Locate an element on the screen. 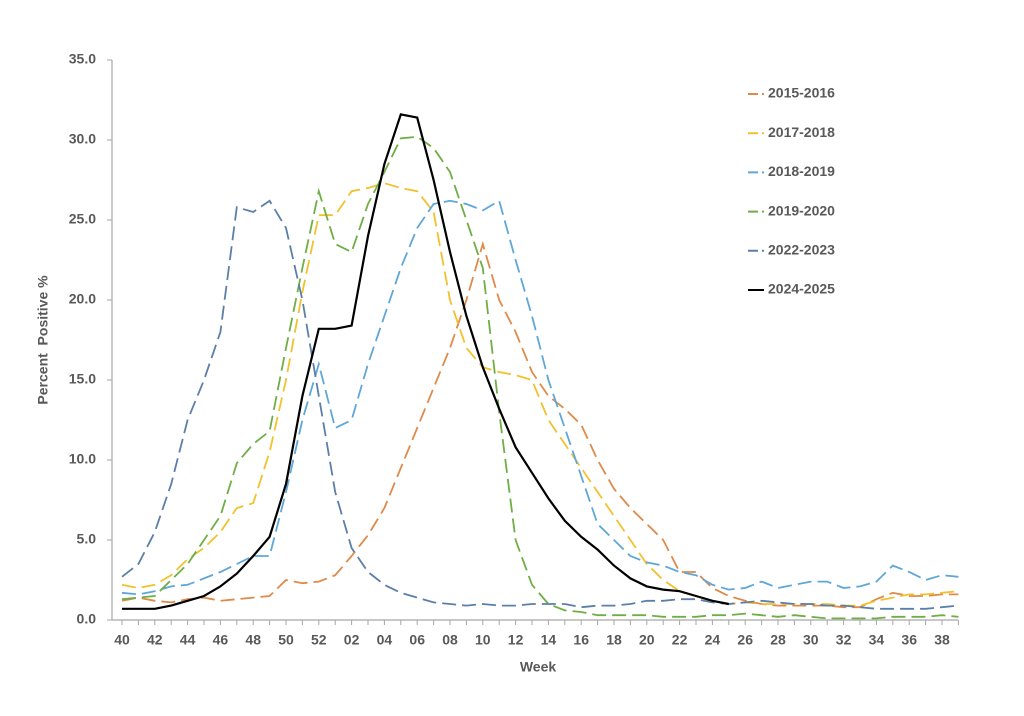 This screenshot has width=1024, height=716. legend-label: 2015-2016 is located at coordinates (801, 93).